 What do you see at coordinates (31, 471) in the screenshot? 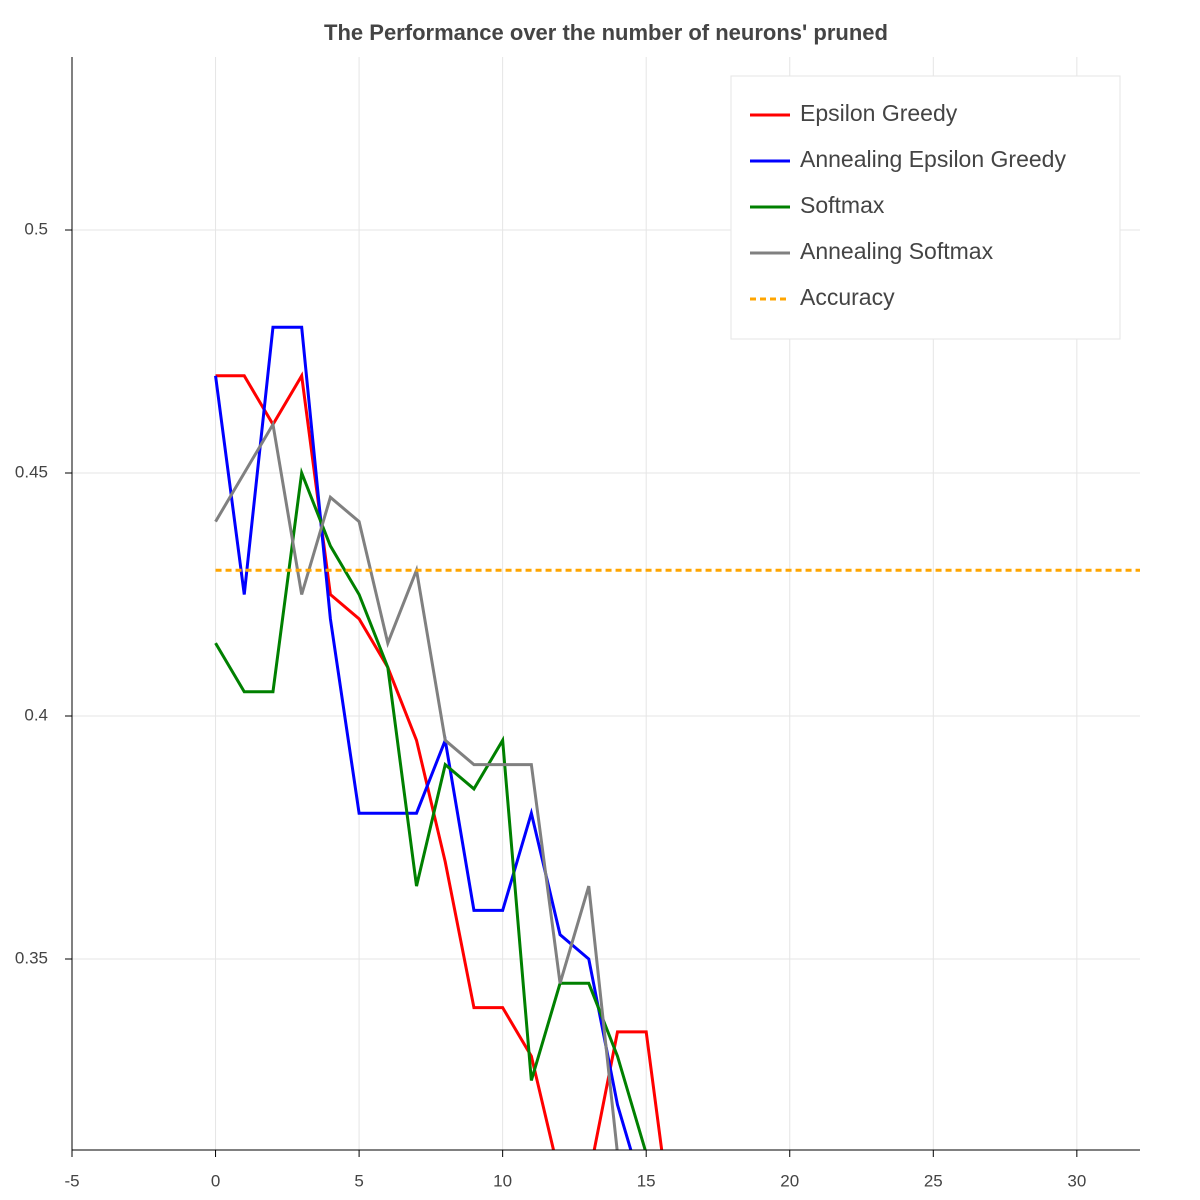
I see `y-tick-label: 0.45` at bounding box center [31, 471].